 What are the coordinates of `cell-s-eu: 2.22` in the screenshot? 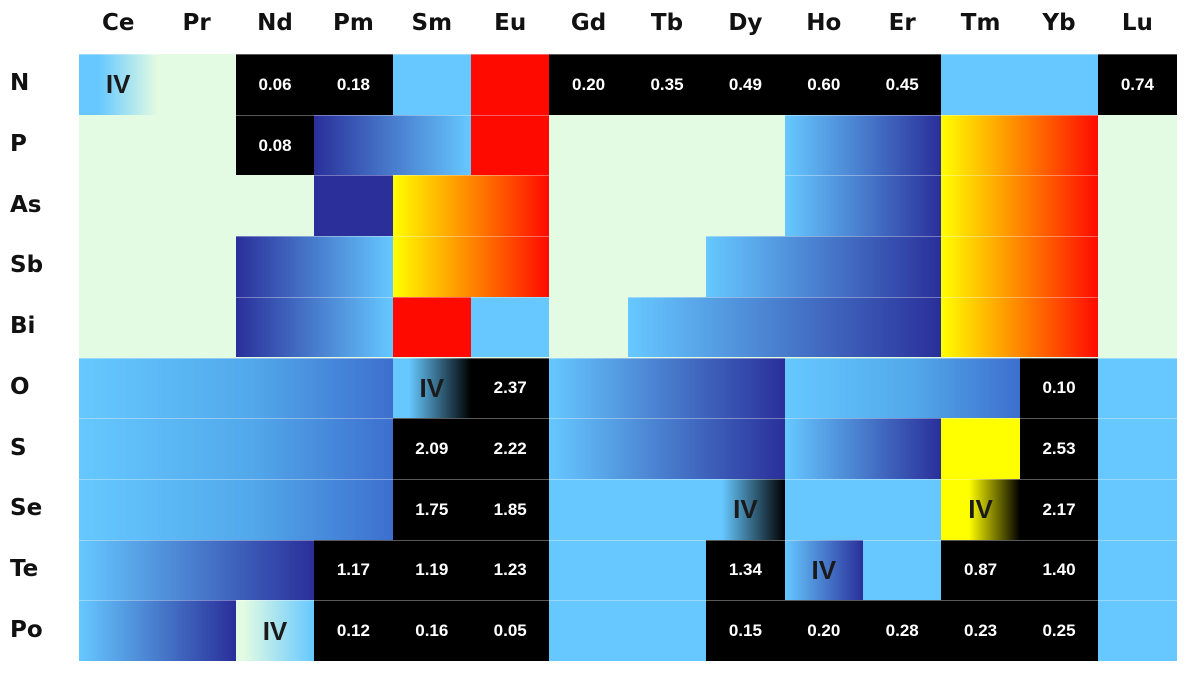 It's located at (510, 448).